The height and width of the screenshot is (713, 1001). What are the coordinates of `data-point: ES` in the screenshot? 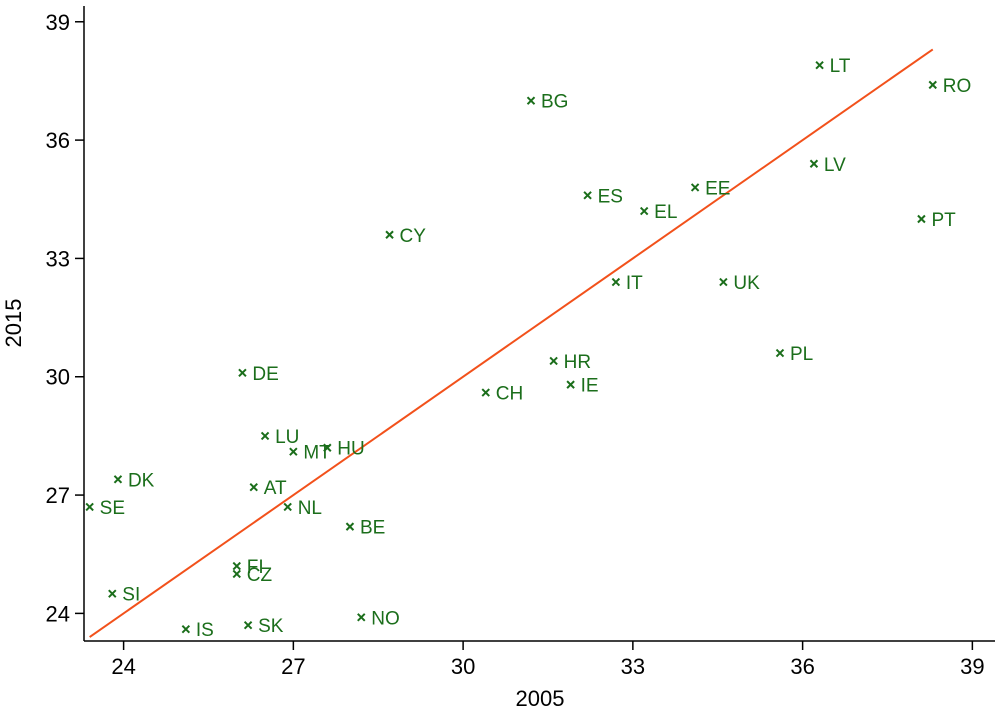 It's located at (603, 196).